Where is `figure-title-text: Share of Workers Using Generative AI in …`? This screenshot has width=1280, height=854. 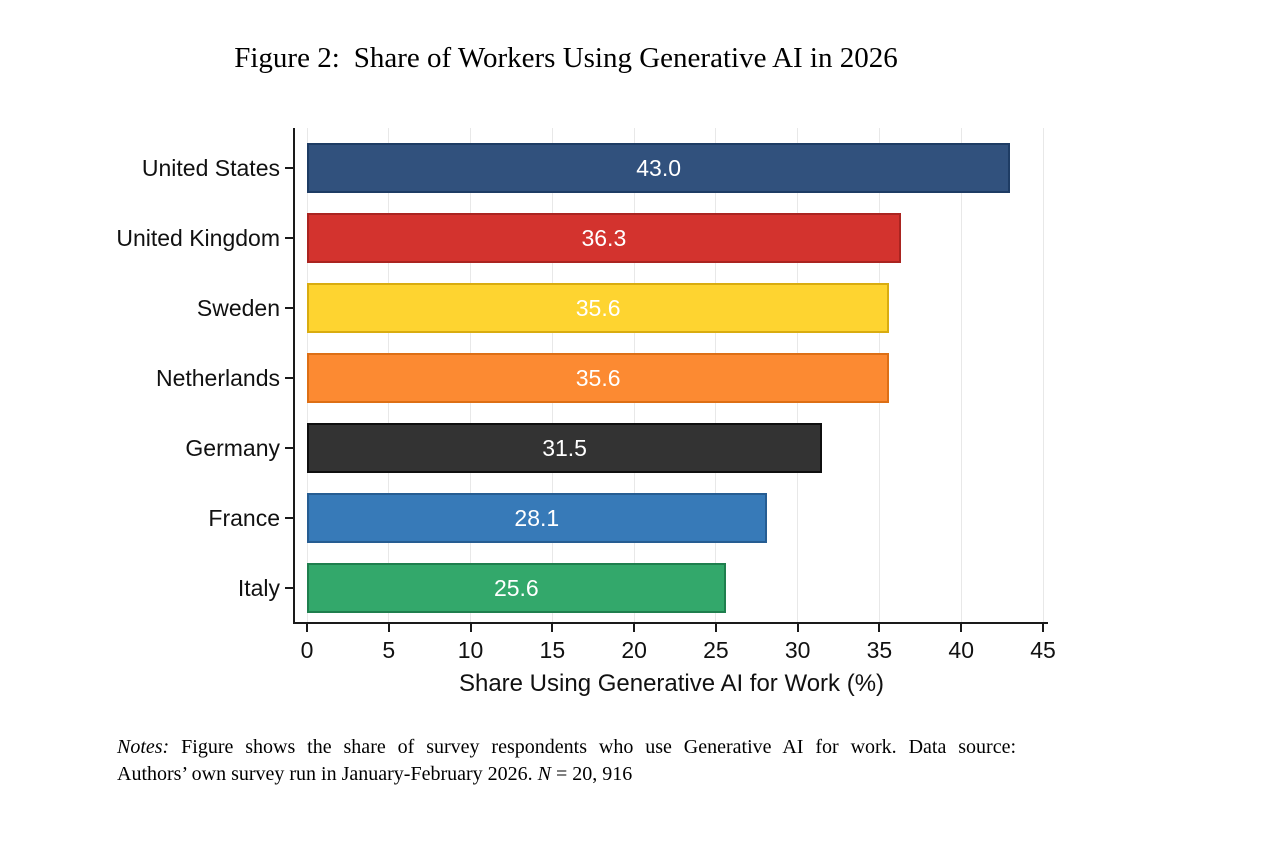
figure-title-text: Share of Workers Using Generative AI in … is located at coordinates (625, 58).